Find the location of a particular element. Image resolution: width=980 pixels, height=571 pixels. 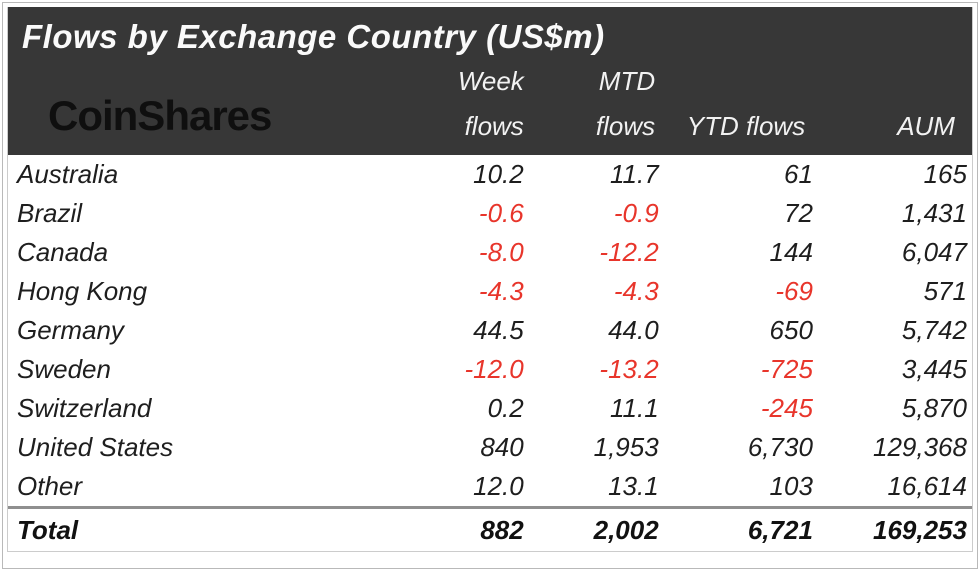

ytd-cell: 144 is located at coordinates (791, 252).